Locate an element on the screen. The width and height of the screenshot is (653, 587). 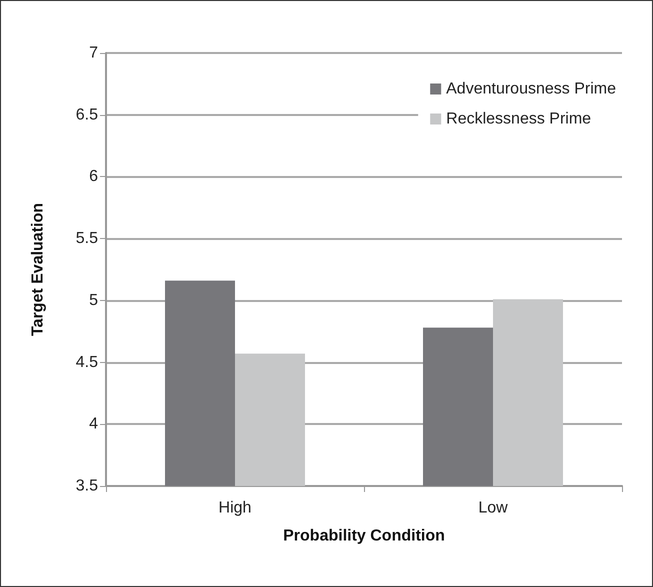
y-tick-label: 6.5 is located at coordinates (87, 115).